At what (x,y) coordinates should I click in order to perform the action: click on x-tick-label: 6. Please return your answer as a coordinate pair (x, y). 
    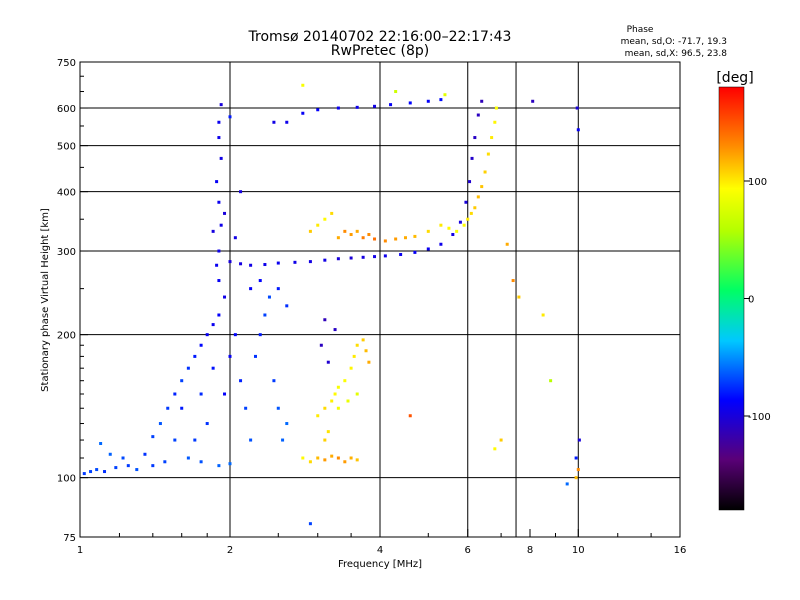
    Looking at the image, I should click on (468, 550).